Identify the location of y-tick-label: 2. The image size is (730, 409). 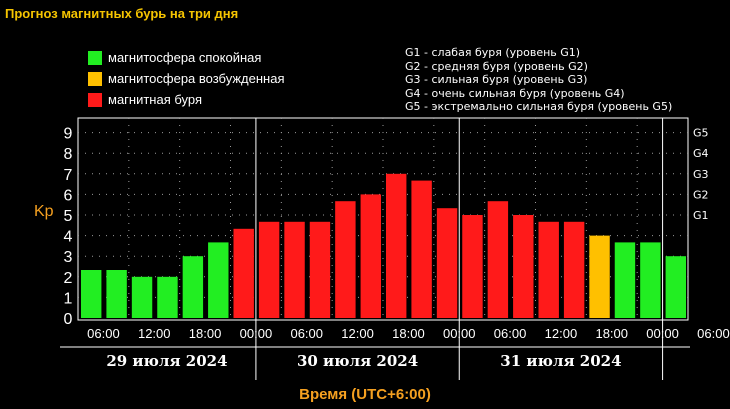
(68, 278).